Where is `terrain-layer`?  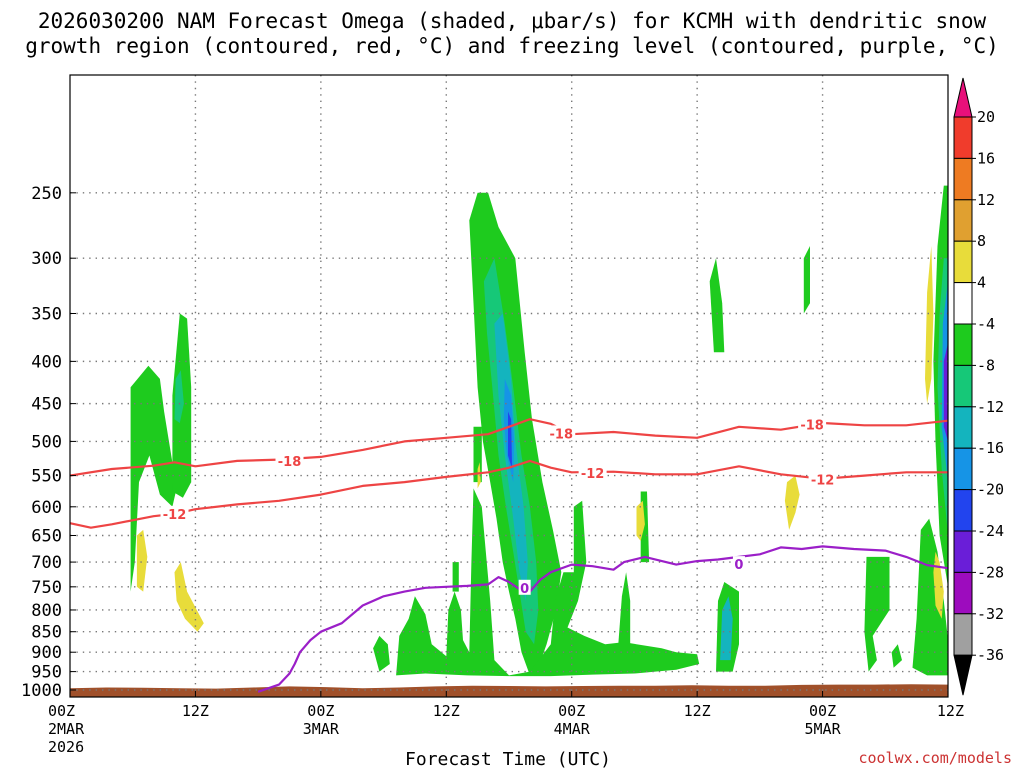
terrain-layer is located at coordinates (509, 690).